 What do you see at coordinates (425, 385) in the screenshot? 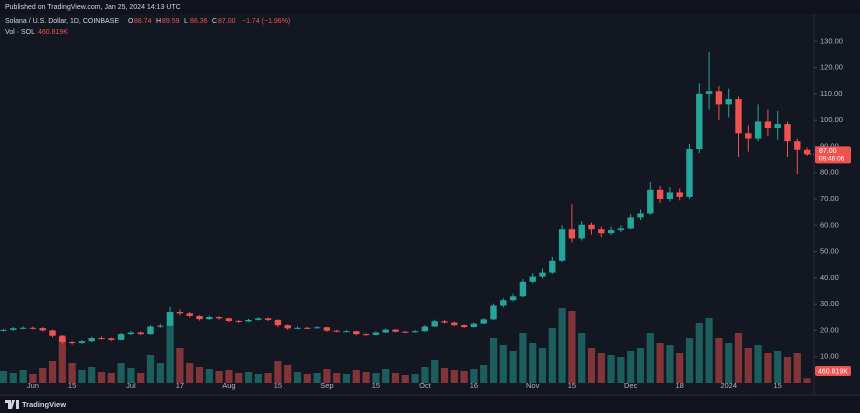
I see `x-tick-label: Oct` at bounding box center [425, 385].